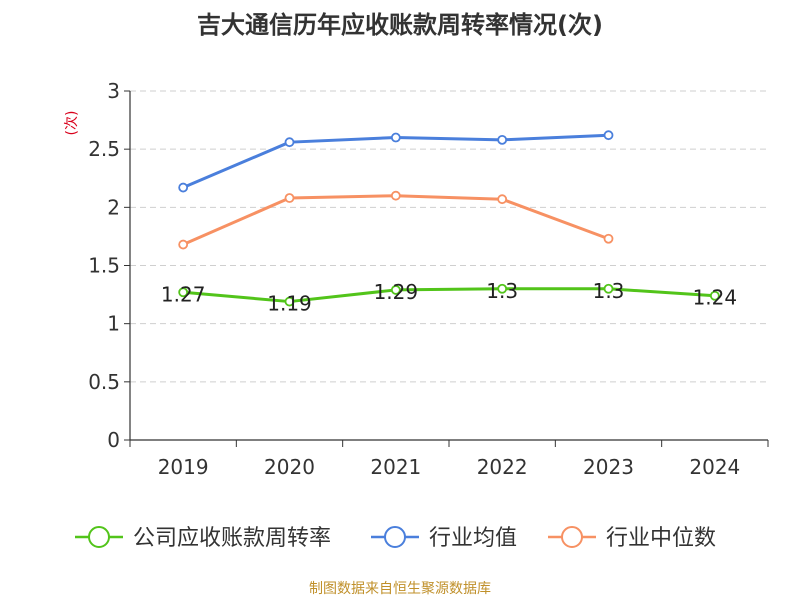 Image resolution: width=800 pixels, height=600 pixels. Describe the element at coordinates (104, 149) in the screenshot. I see `y-tick-label: 2.5` at that location.